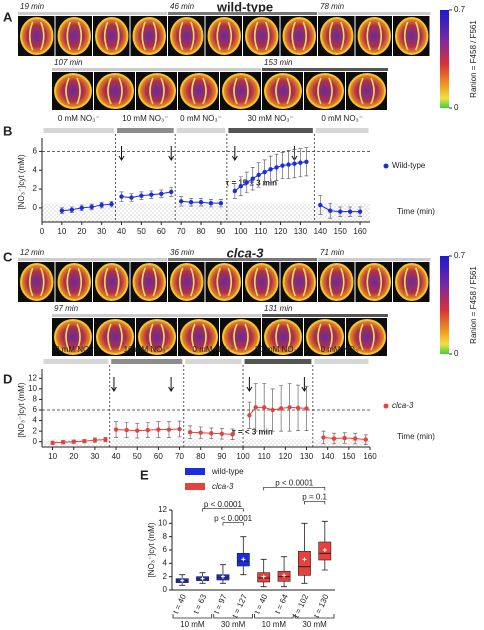 Image resolution: width=484 pixels, height=630 pixels. What do you see at coordinates (370, 456) in the screenshot?
I see `x-tick-label: 160` at bounding box center [370, 456].